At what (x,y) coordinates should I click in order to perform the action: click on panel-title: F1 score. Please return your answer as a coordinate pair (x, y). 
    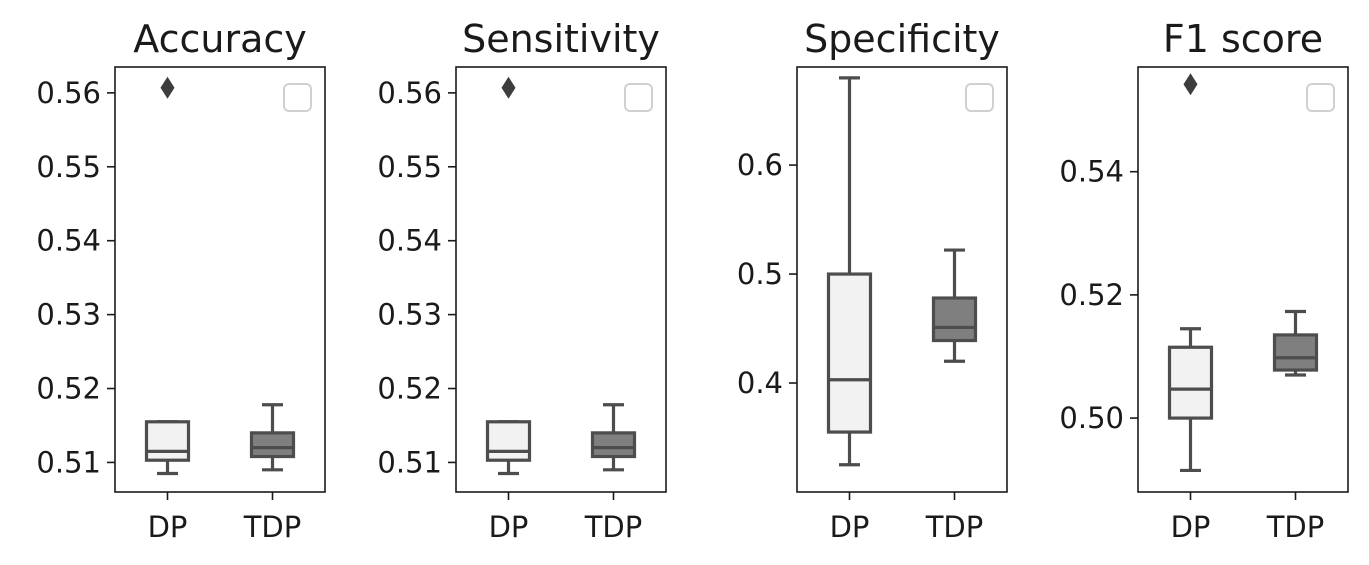
    Looking at the image, I should click on (1243, 39).